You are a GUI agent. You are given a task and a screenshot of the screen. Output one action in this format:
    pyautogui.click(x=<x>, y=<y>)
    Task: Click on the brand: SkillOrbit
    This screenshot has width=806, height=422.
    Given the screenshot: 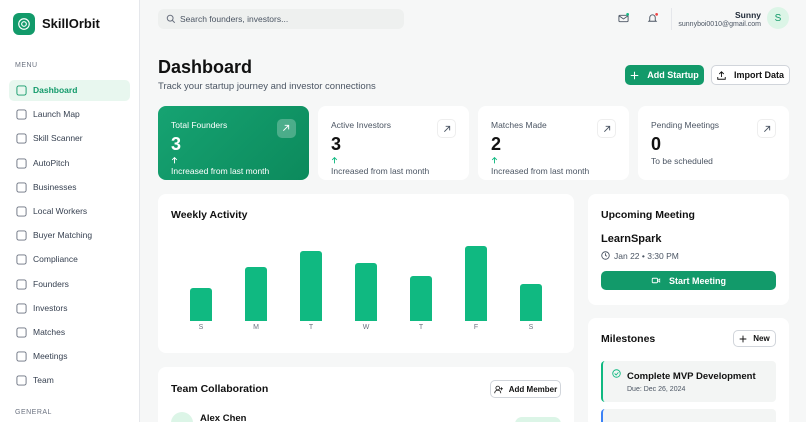 What is the action you would take?
    pyautogui.click(x=71, y=23)
    